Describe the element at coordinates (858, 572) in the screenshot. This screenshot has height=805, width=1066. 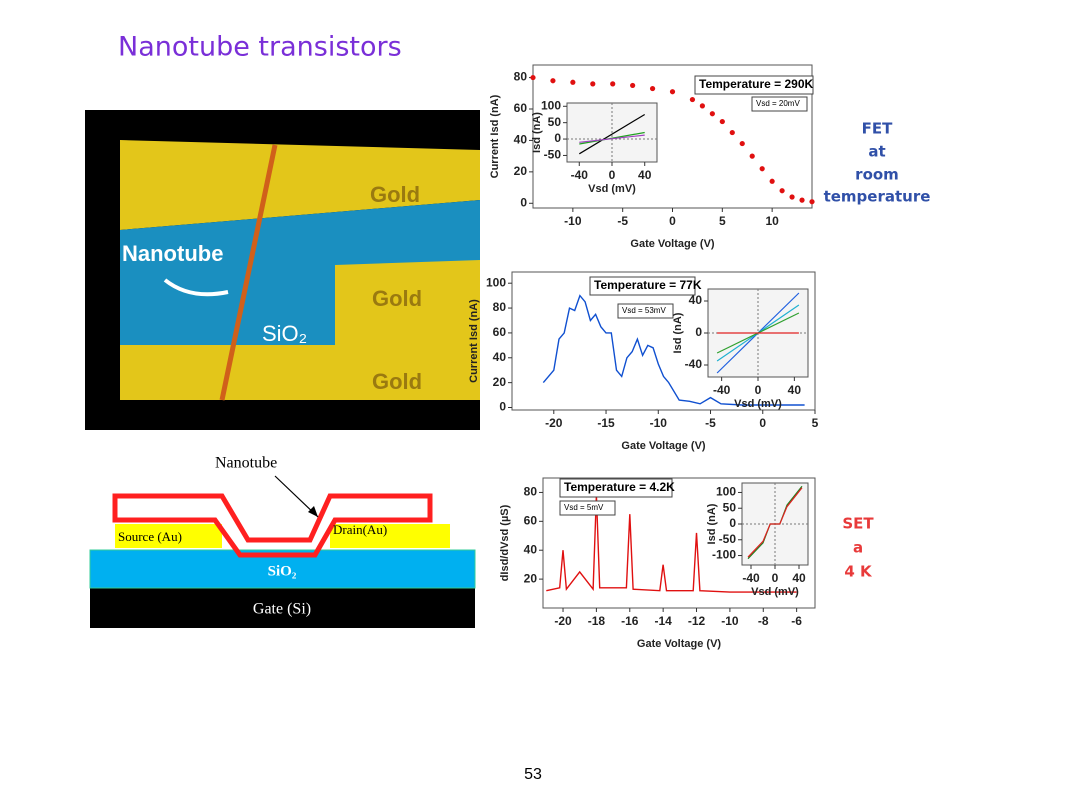
I see `set-label: 4 K` at that location.